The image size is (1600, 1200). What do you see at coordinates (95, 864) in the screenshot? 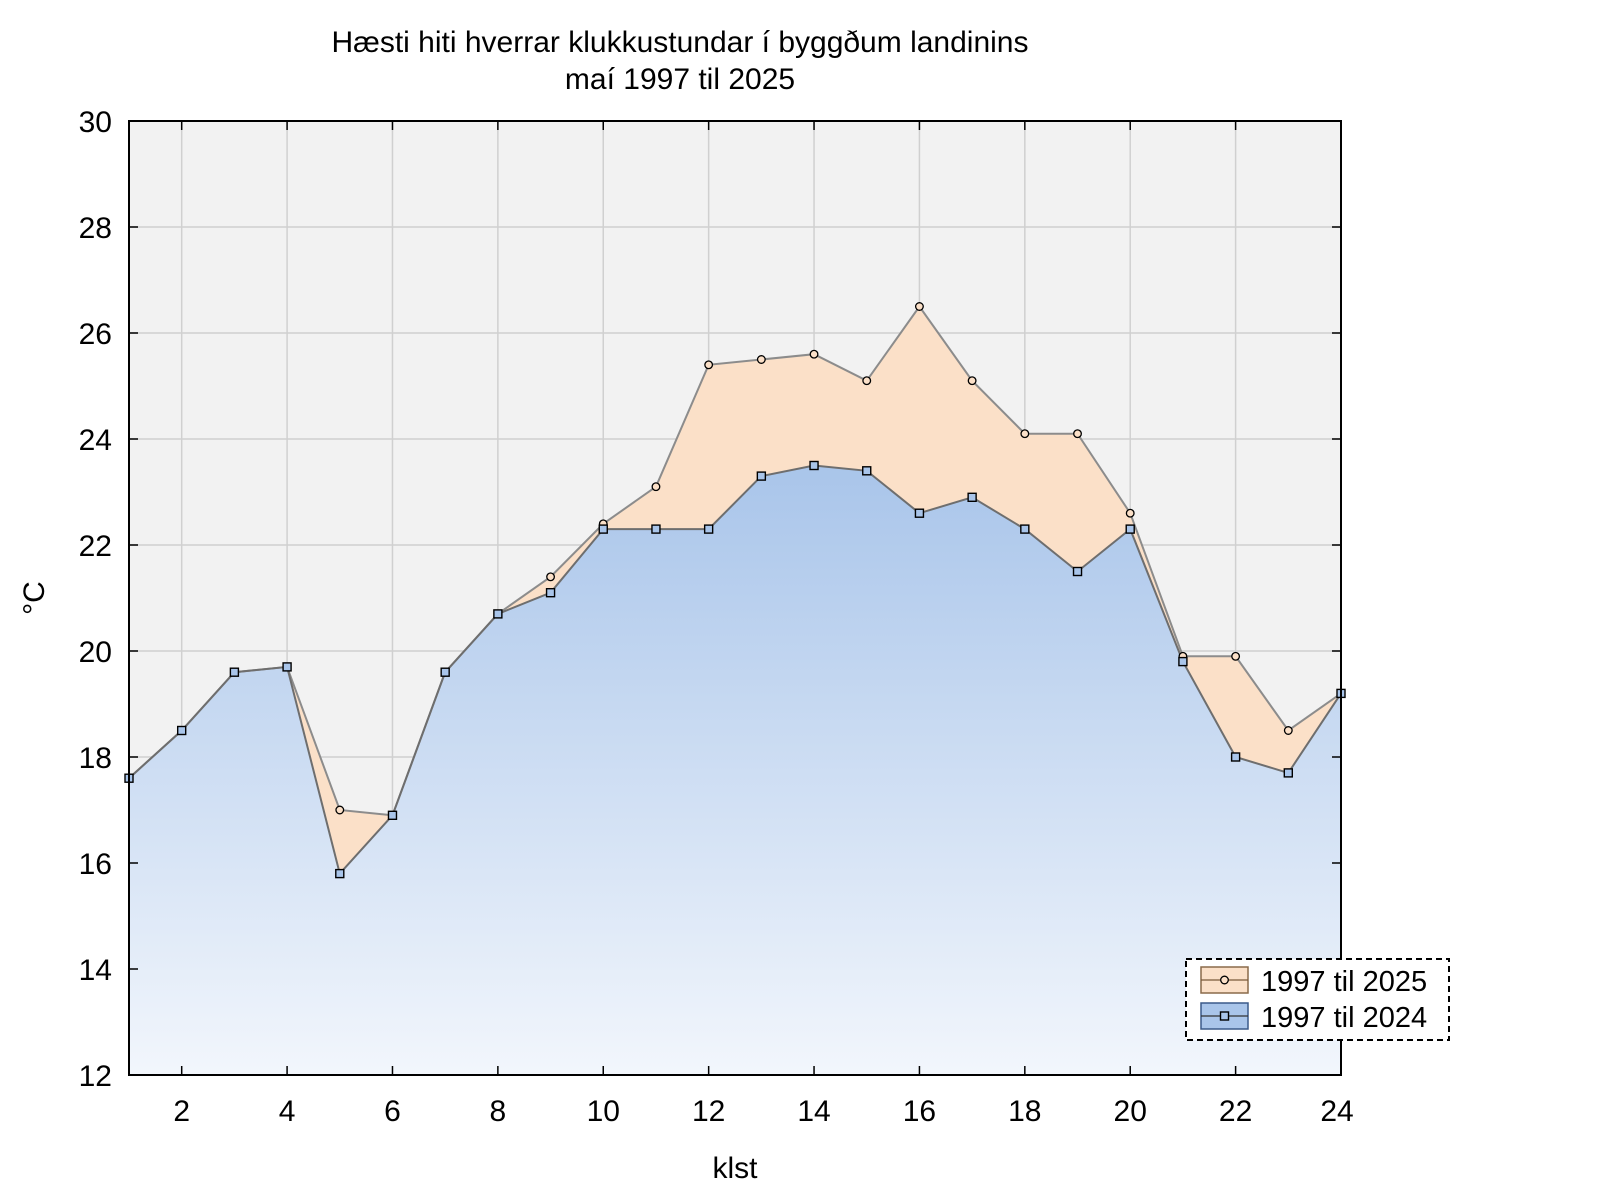
I see `y-tick-label: 16` at bounding box center [95, 864].